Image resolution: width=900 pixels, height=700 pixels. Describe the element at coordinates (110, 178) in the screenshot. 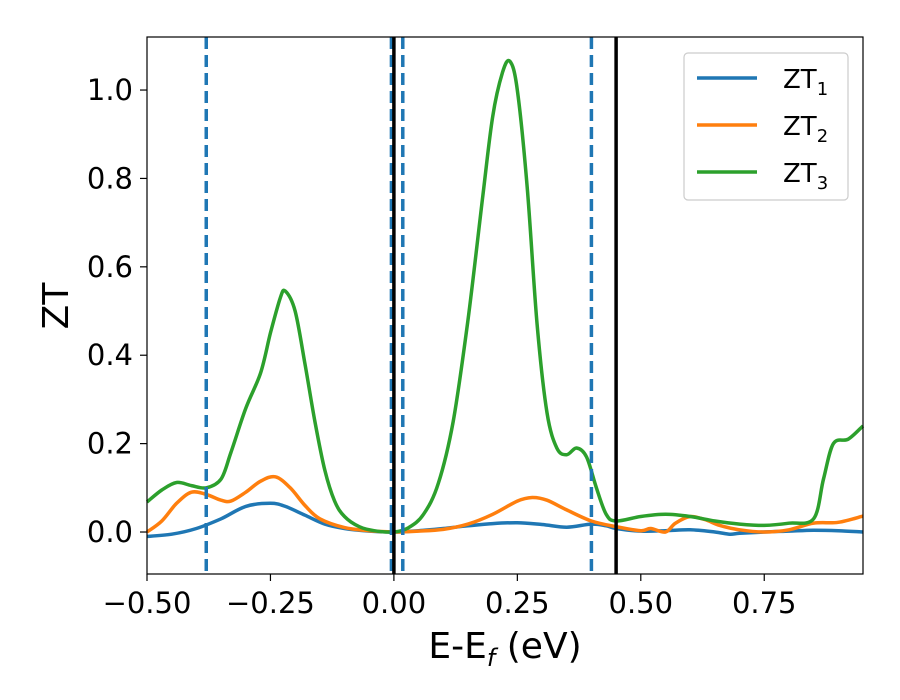

I see `y-tick-label: 0.8` at that location.